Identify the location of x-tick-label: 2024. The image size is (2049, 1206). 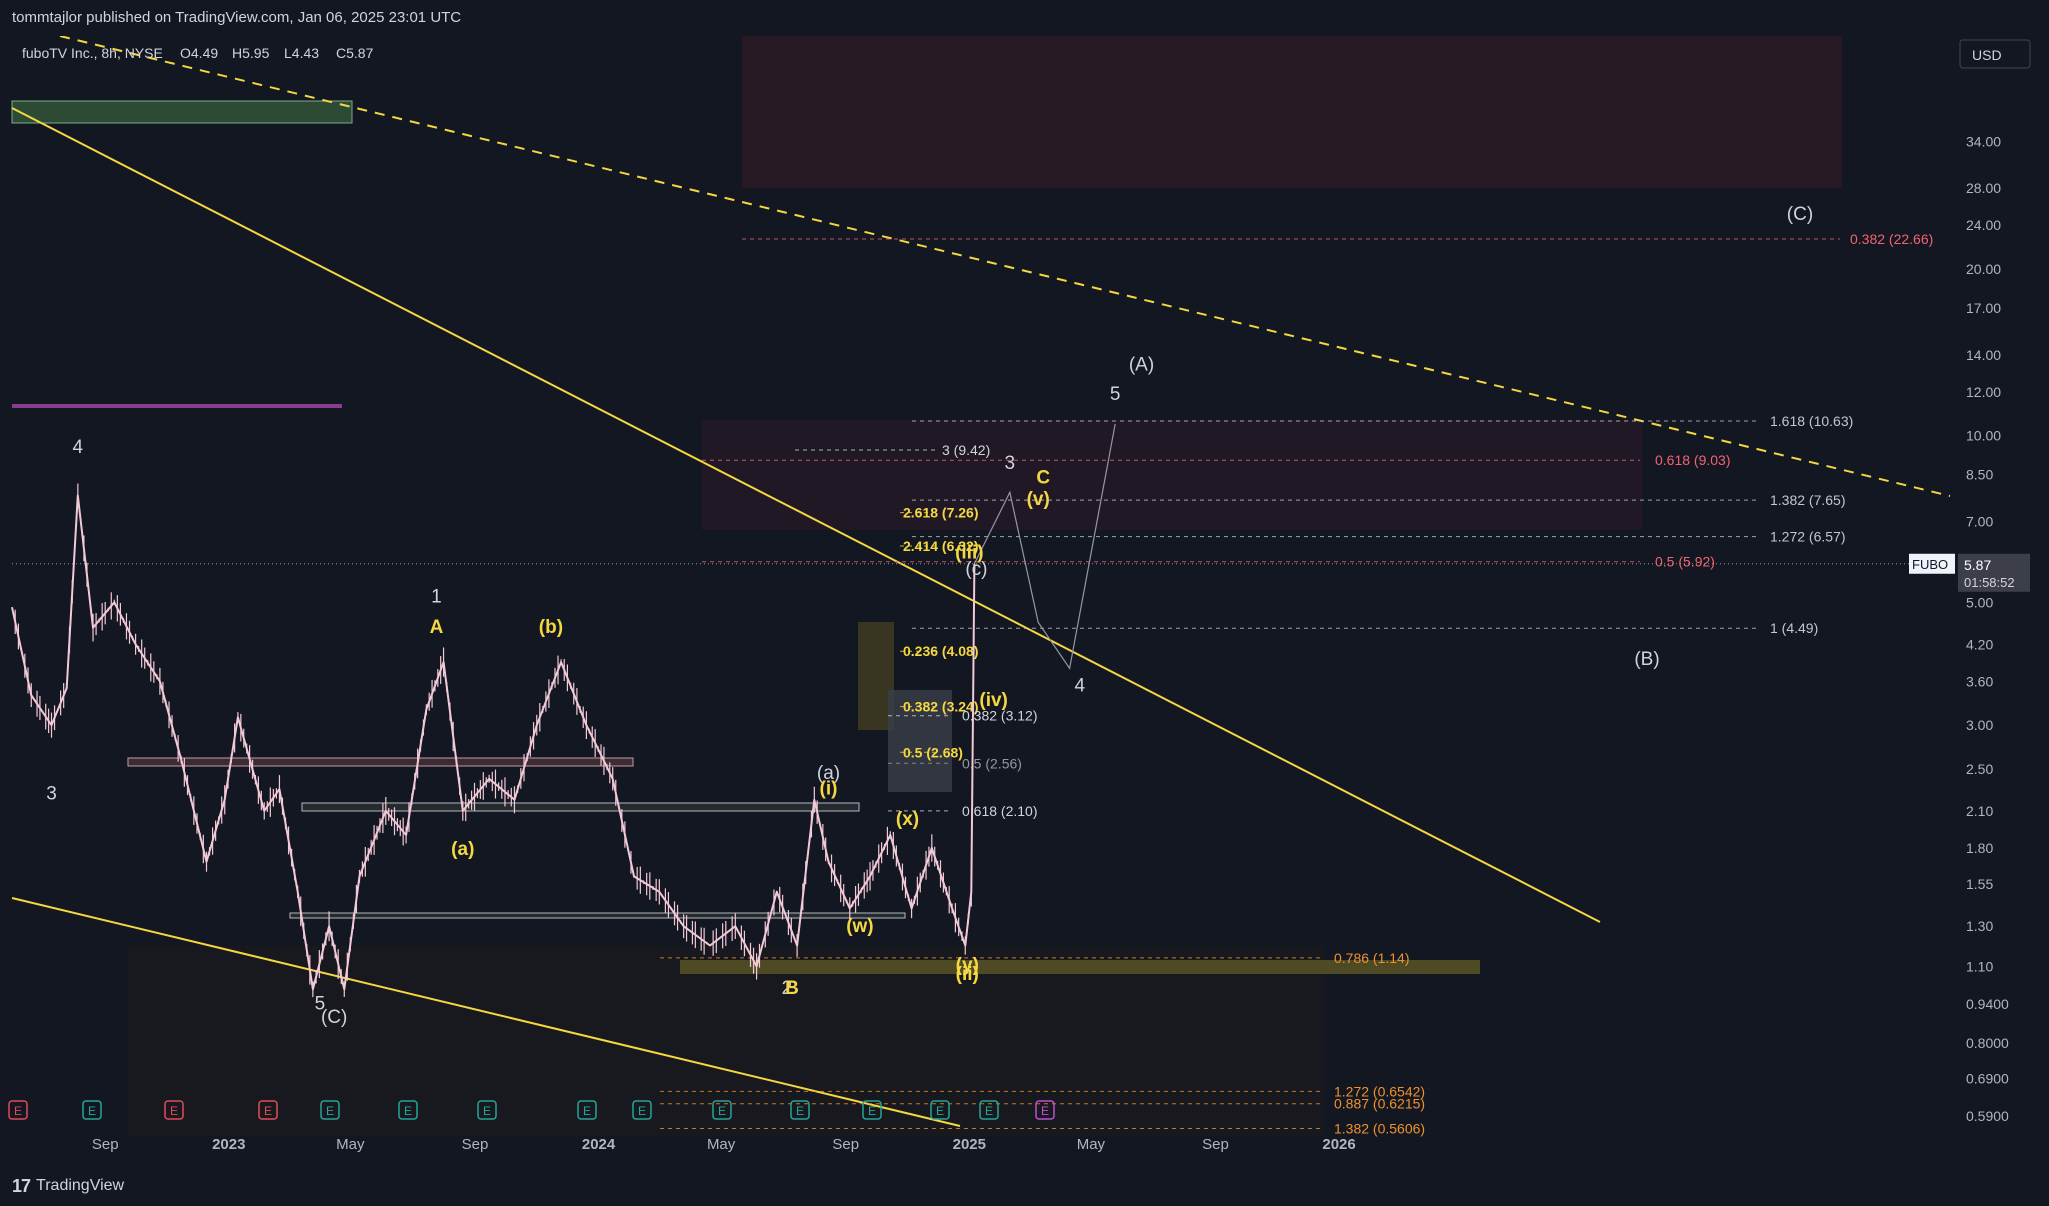
(599, 1144).